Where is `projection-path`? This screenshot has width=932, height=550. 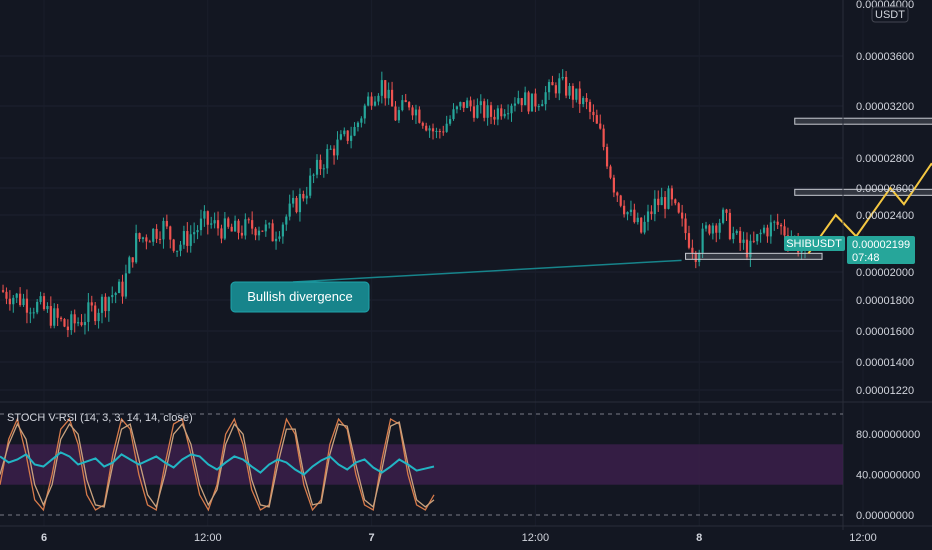 projection-path is located at coordinates (869, 189).